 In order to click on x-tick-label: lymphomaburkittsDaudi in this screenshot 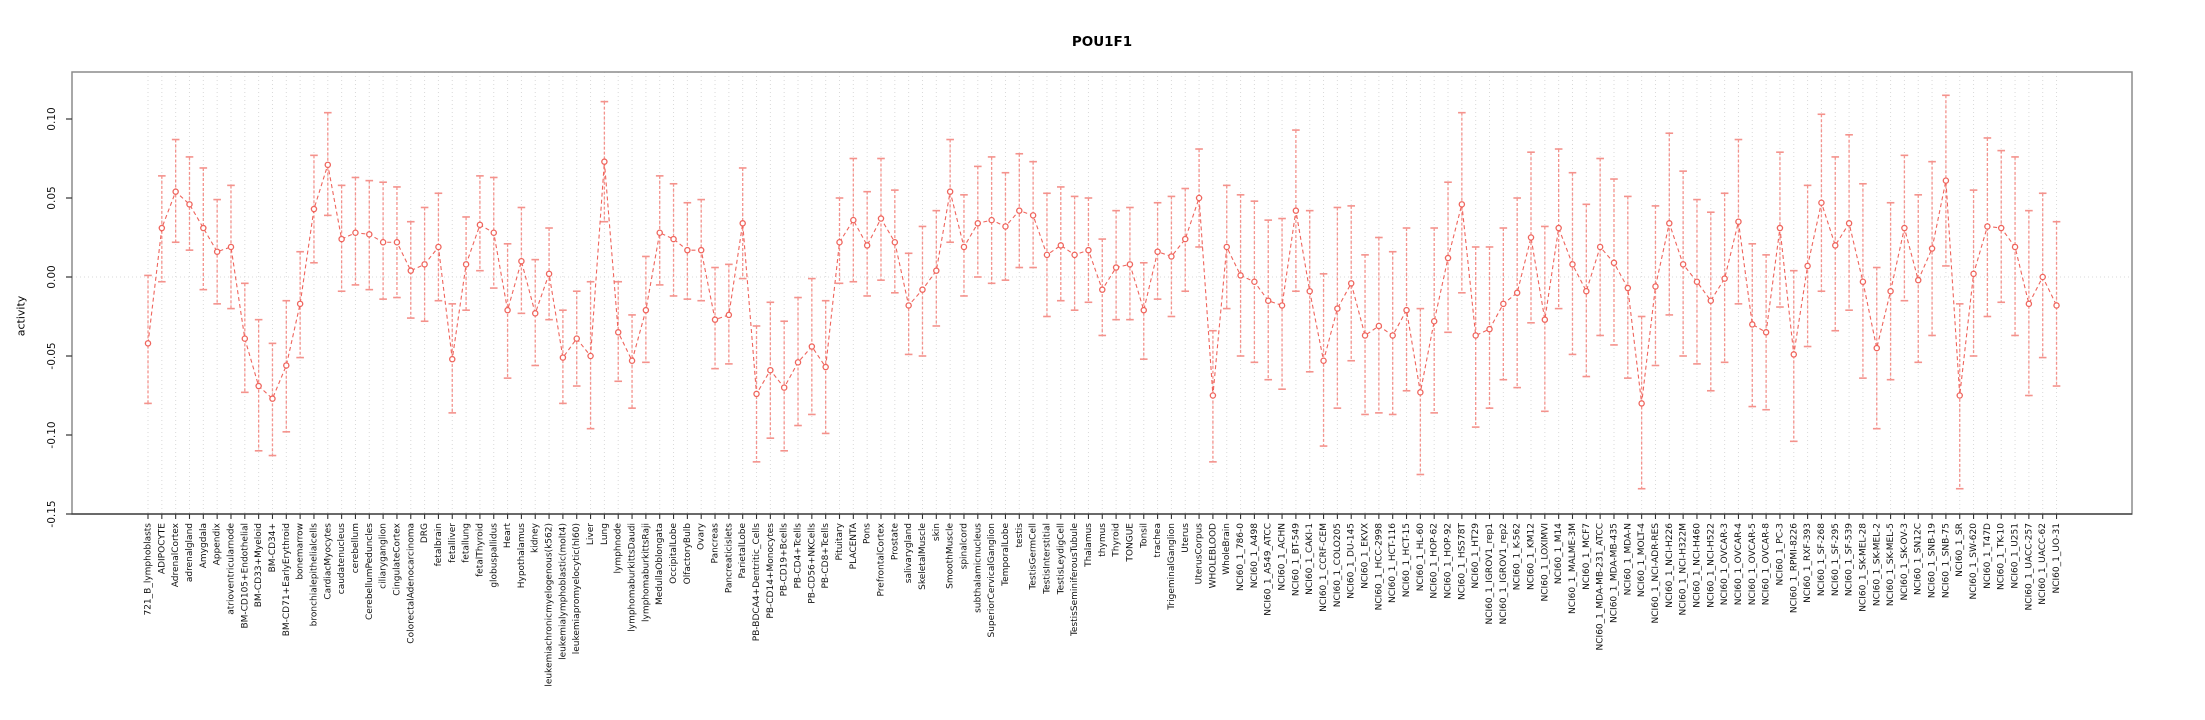, I will do `click(633, 577)`.